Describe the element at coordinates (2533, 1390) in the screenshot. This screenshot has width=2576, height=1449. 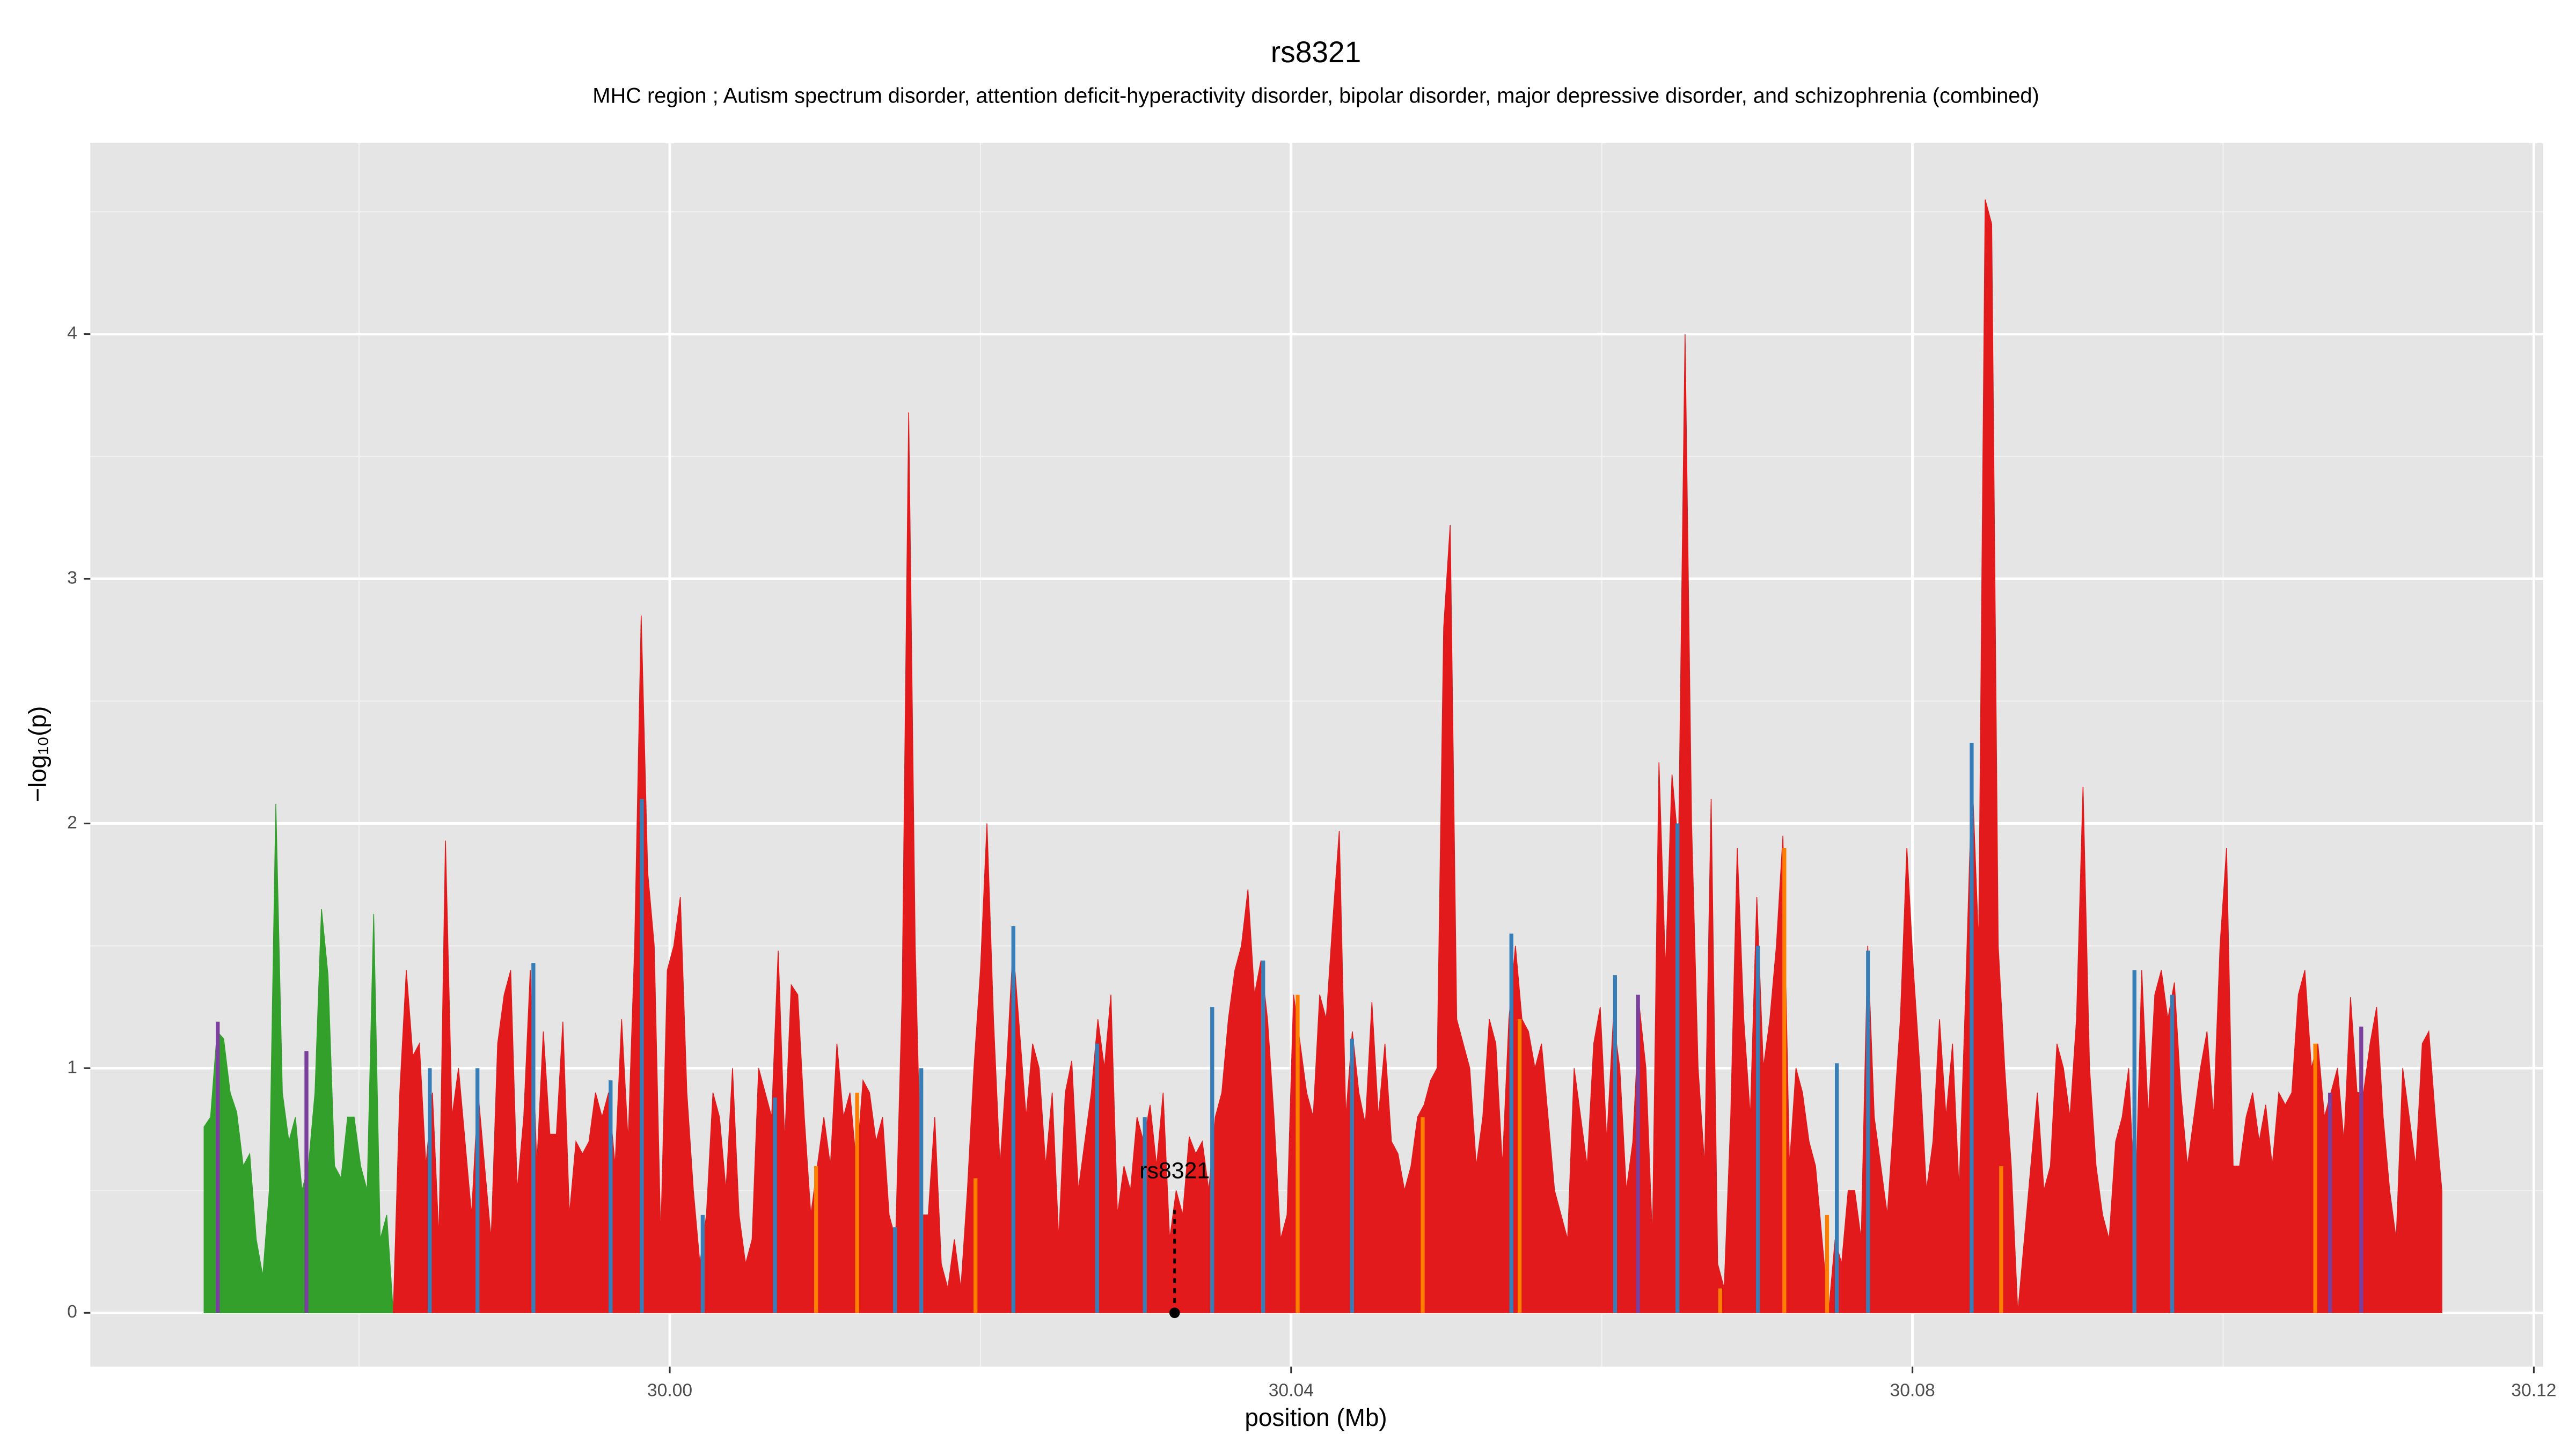
I see `x-tick-label: 30.12` at that location.